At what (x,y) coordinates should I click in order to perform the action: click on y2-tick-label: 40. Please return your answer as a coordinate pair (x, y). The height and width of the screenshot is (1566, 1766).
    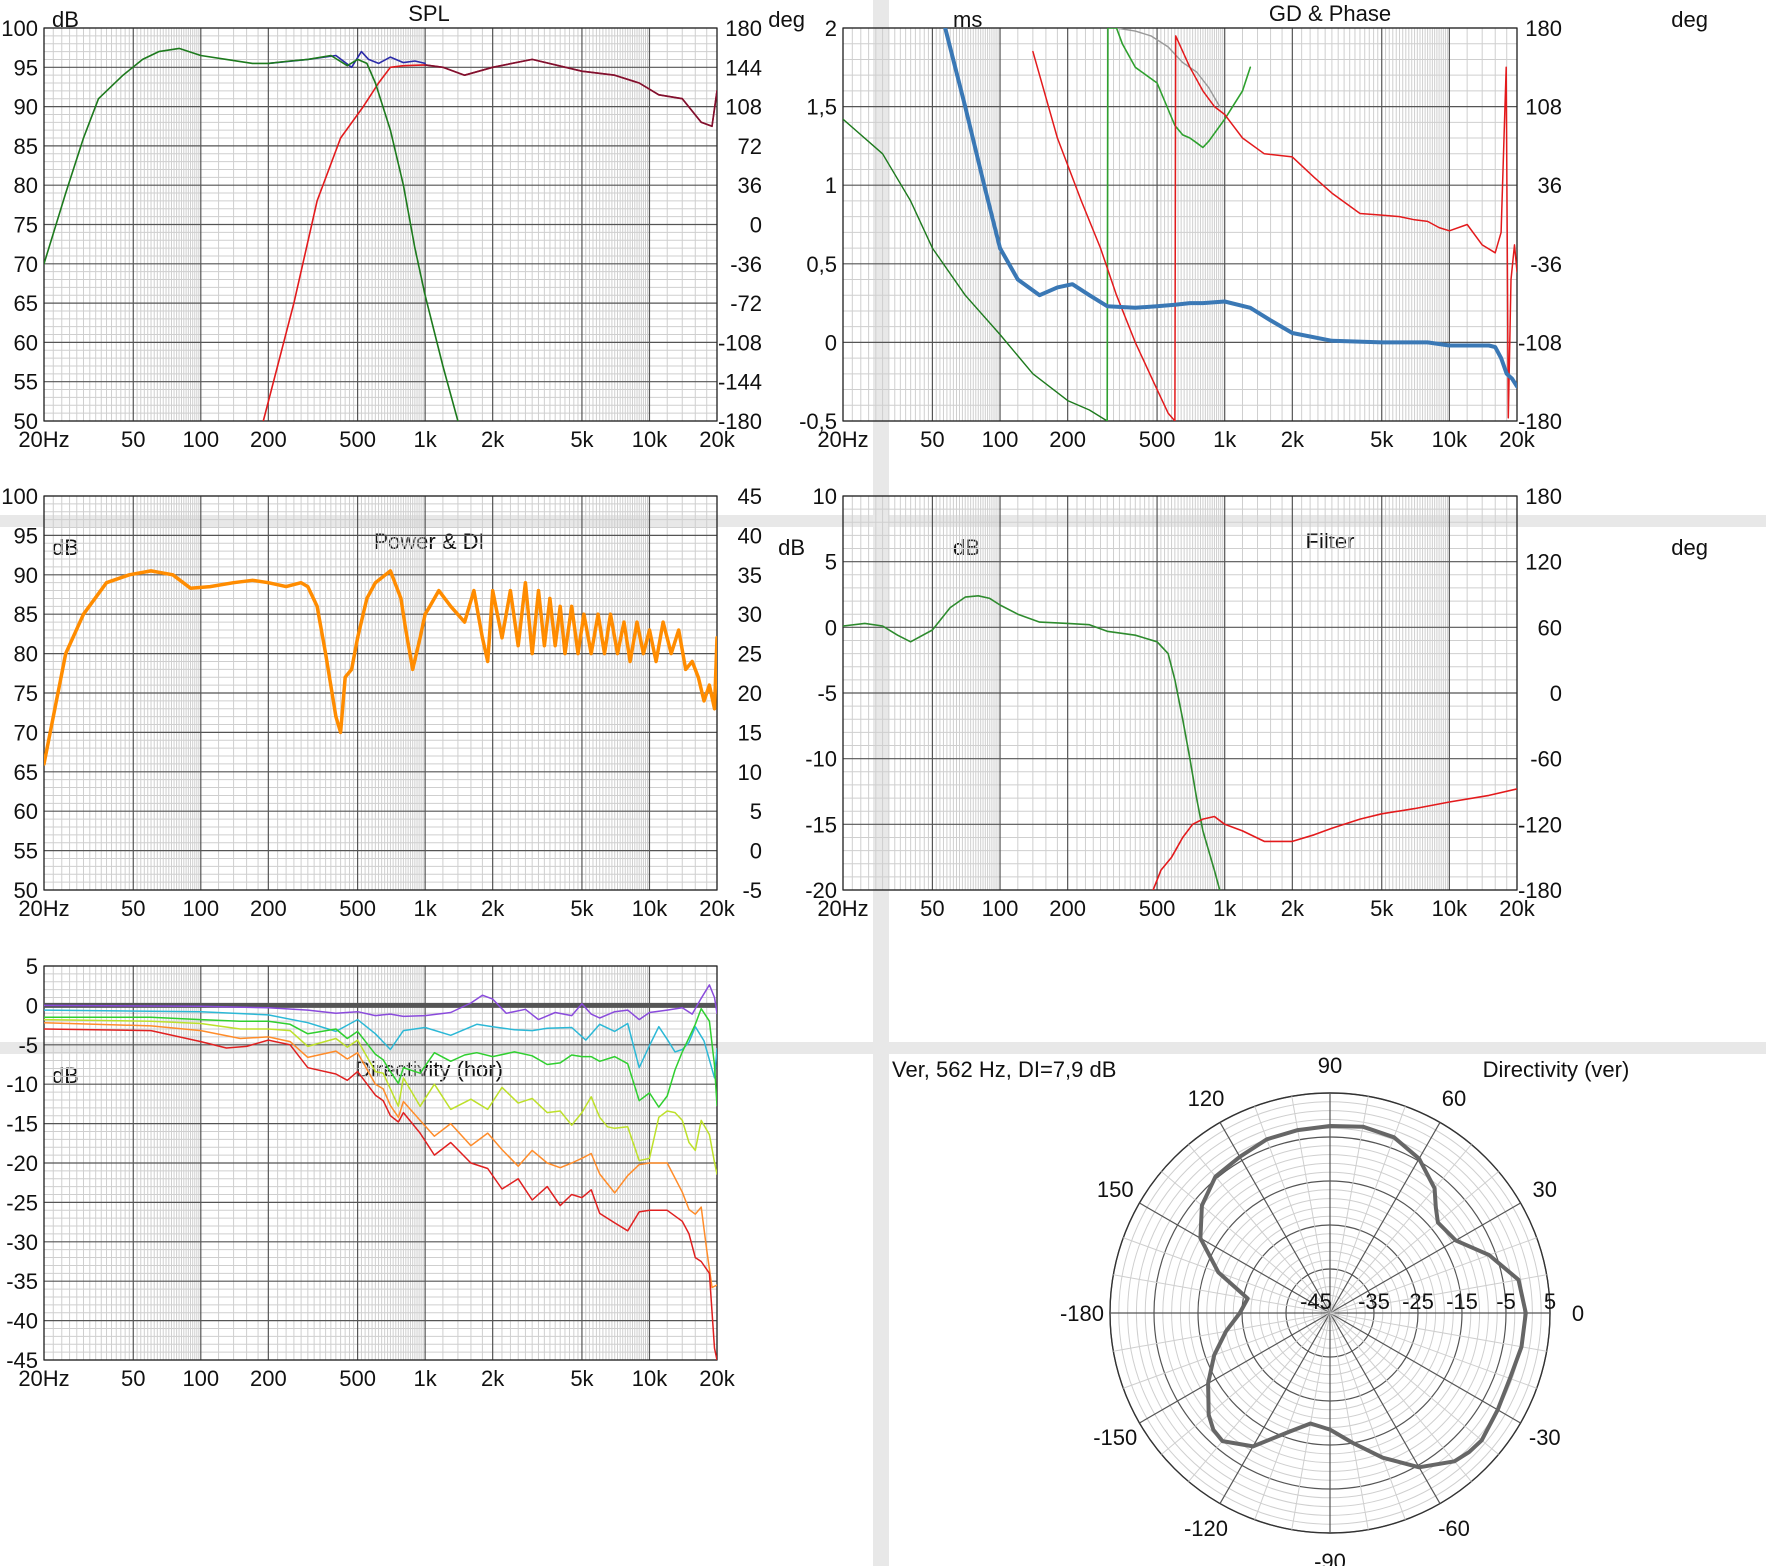
    Looking at the image, I should click on (750, 535).